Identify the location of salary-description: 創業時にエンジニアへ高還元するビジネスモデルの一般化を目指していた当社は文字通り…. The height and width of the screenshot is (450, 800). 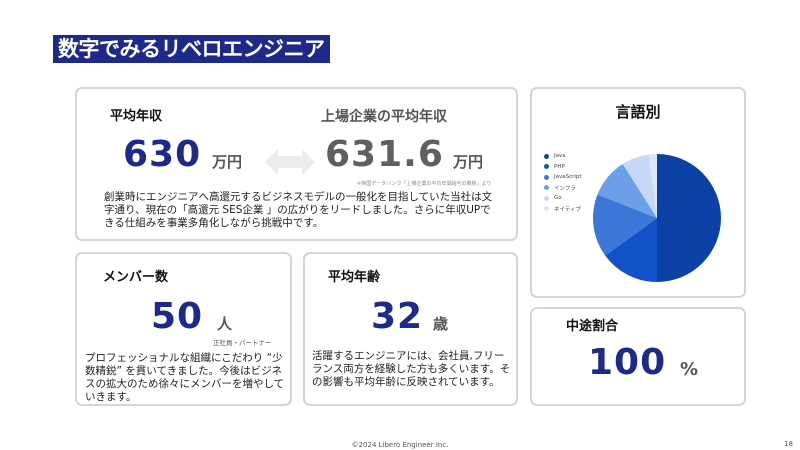
(298, 210).